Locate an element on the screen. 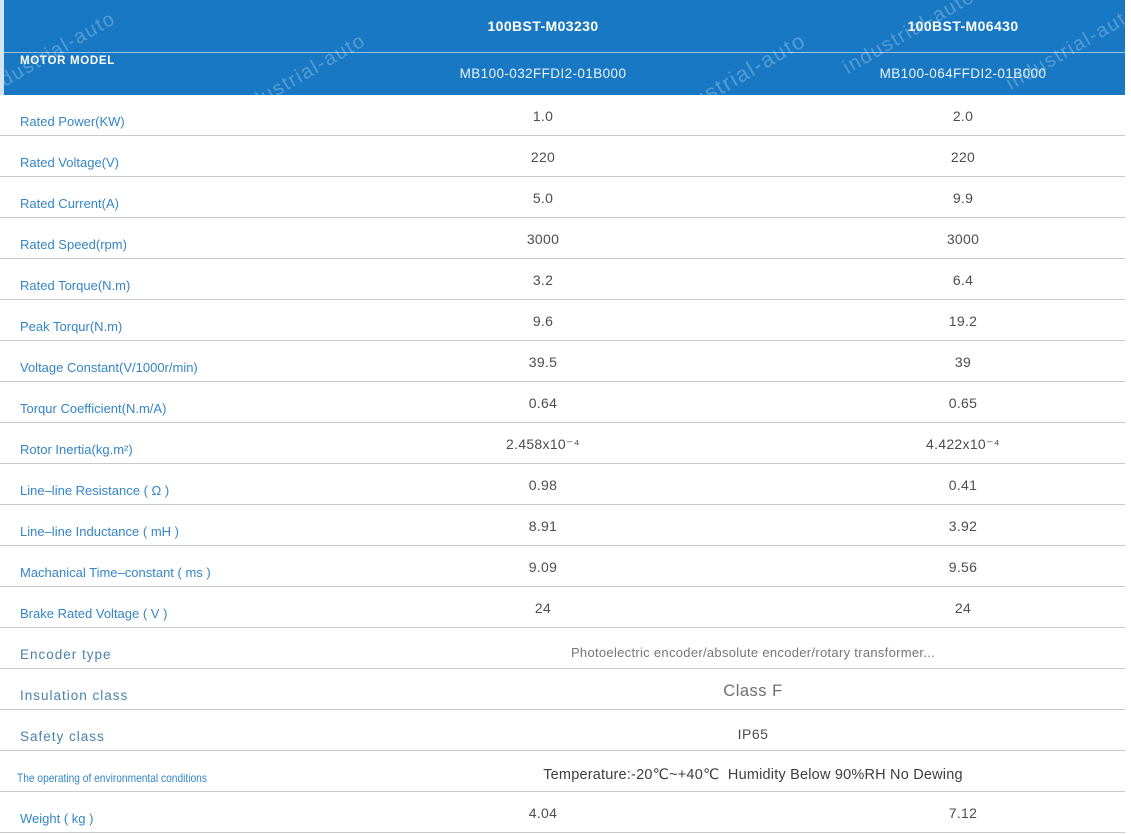 This screenshot has width=1131, height=834. row-label: Safety class is located at coordinates (62, 736).